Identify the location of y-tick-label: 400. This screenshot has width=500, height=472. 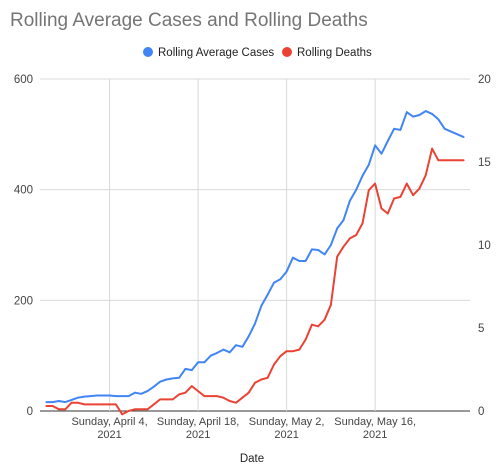
(23, 191).